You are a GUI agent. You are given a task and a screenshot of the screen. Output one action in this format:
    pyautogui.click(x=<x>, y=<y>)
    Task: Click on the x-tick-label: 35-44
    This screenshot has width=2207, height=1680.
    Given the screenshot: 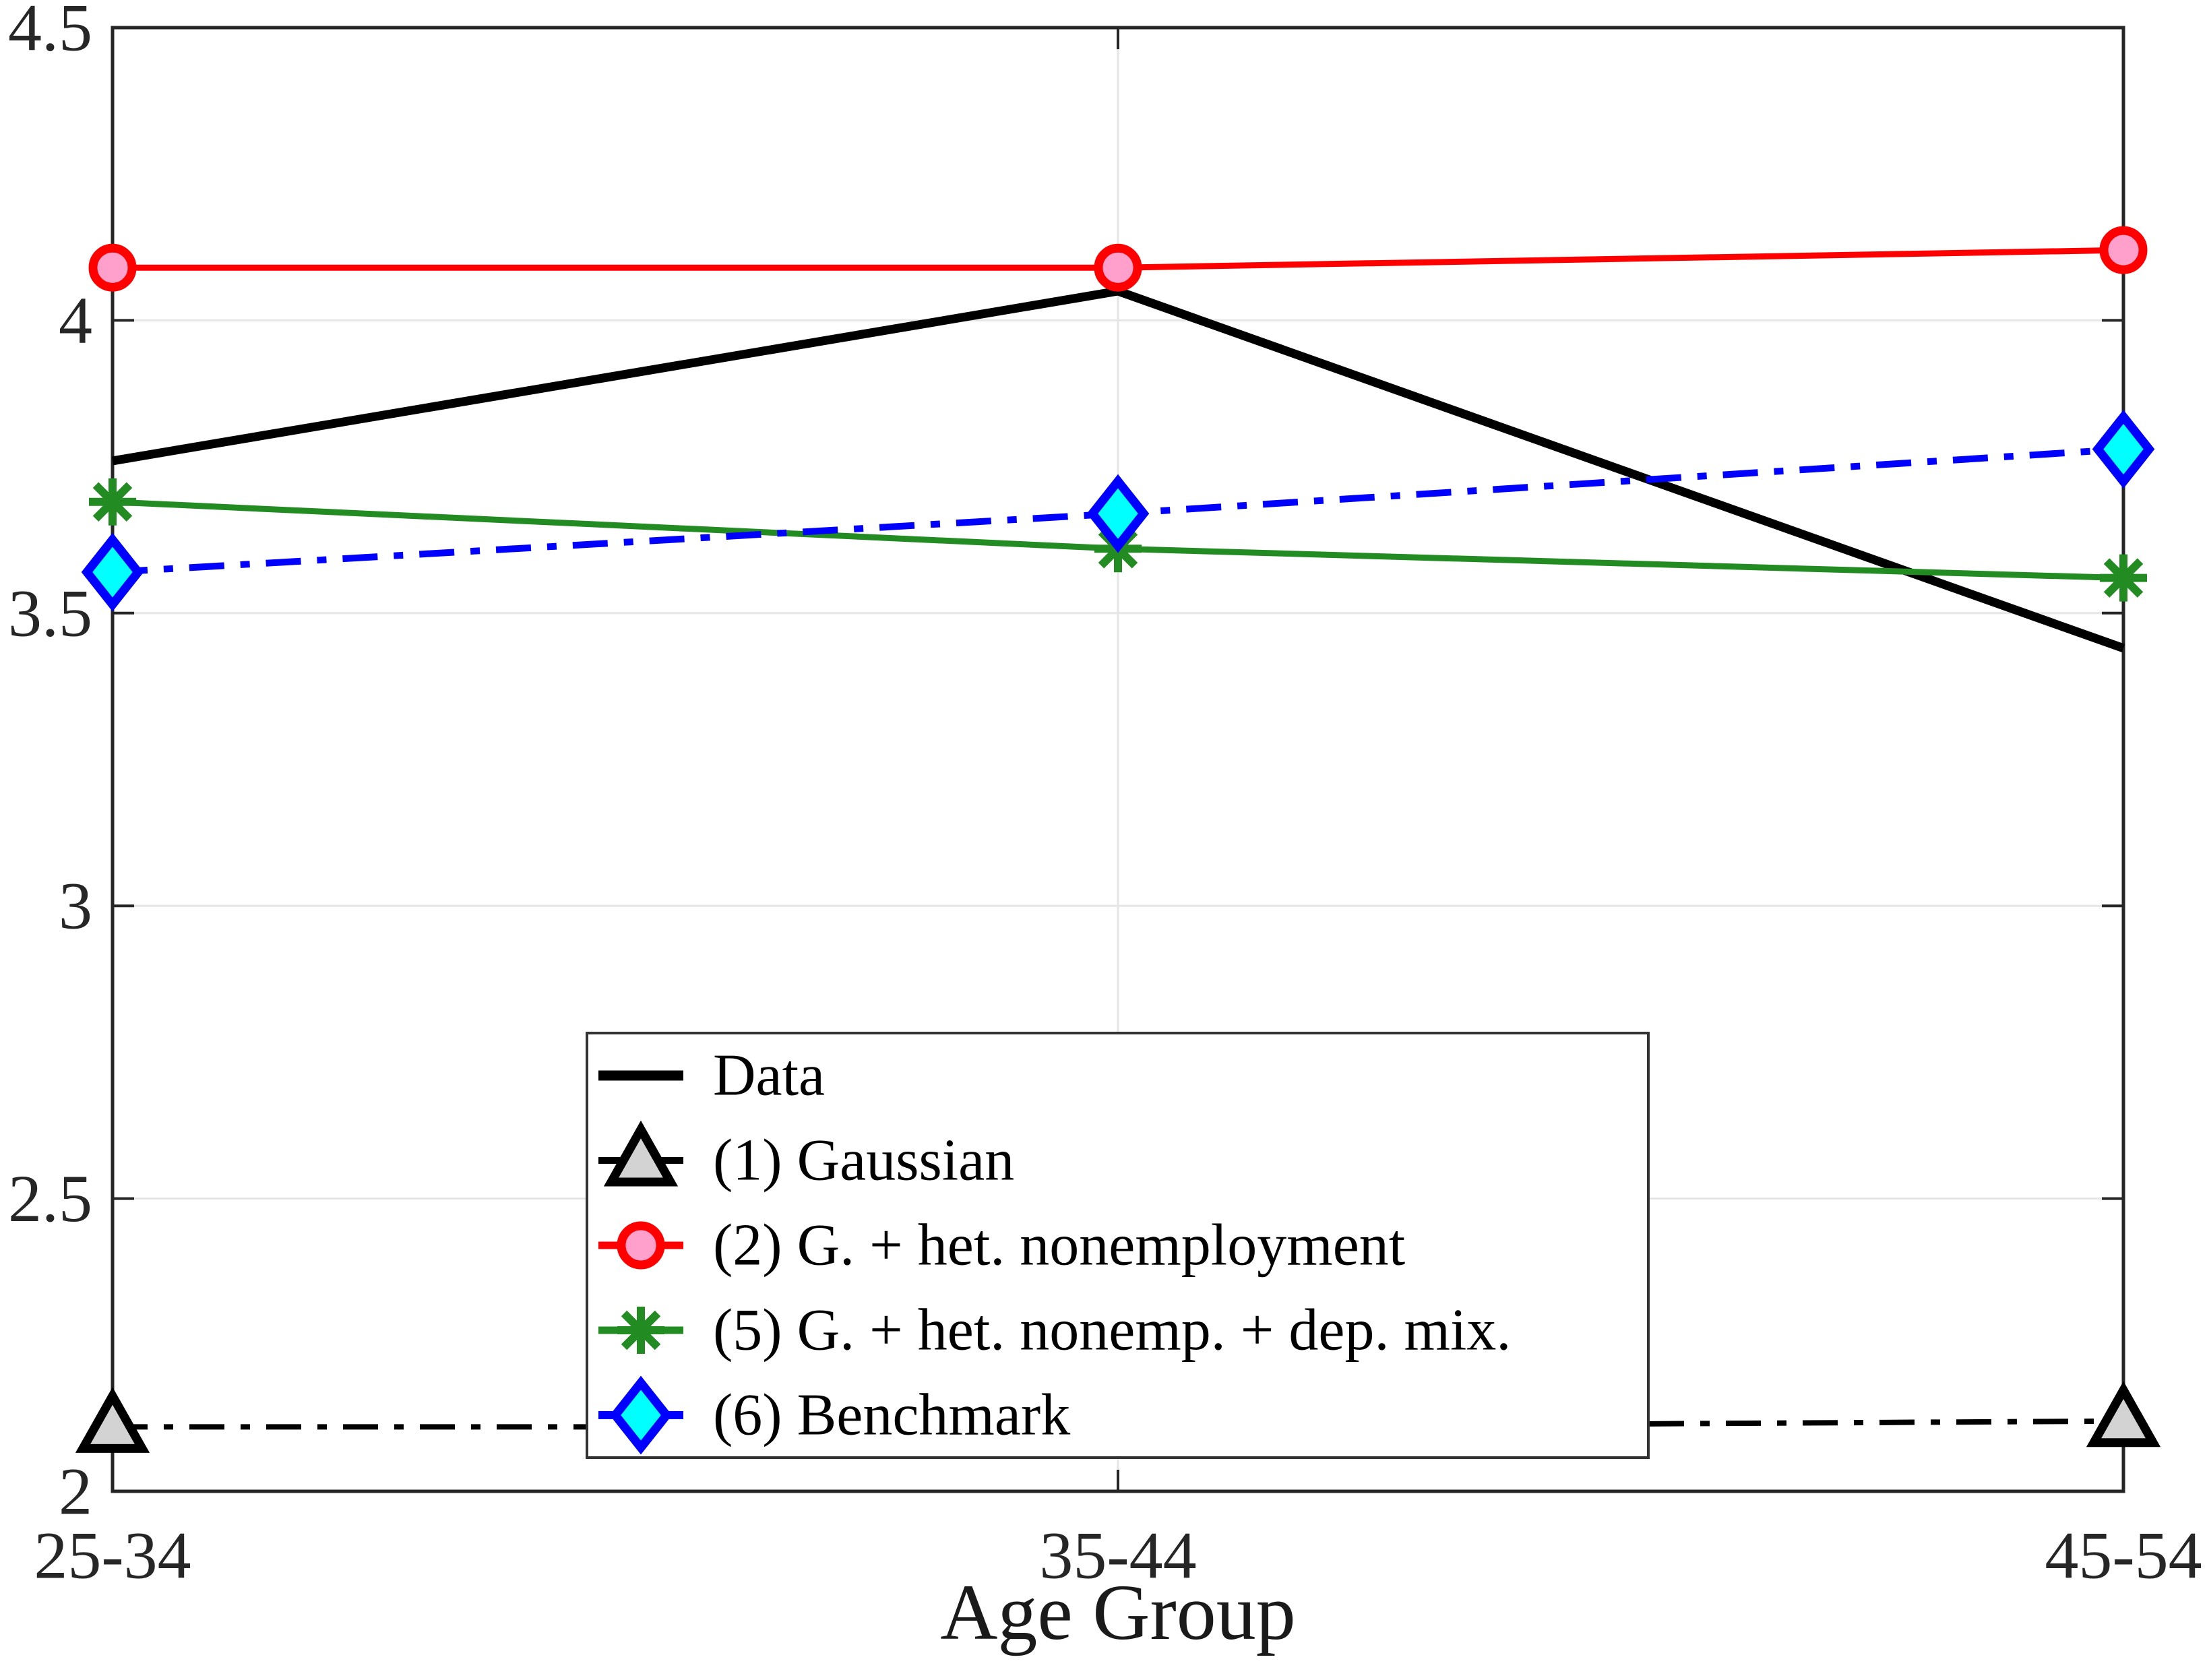 What is the action you would take?
    pyautogui.click(x=1117, y=1555)
    